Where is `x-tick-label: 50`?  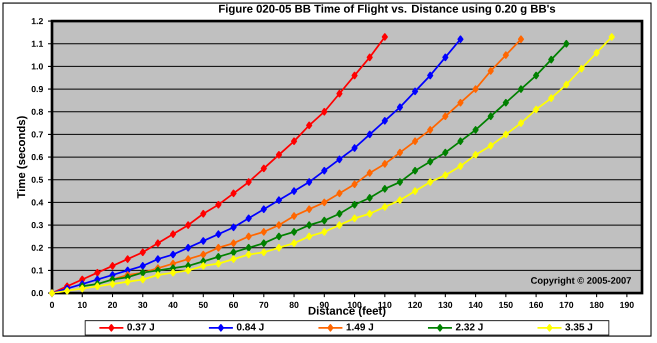 x-tick-label: 50 is located at coordinates (203, 305).